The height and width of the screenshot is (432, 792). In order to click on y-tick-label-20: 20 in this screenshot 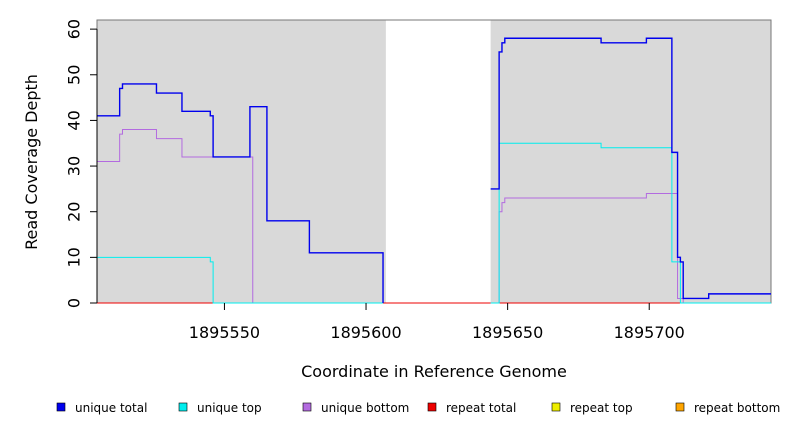, I will do `click(74, 212)`.